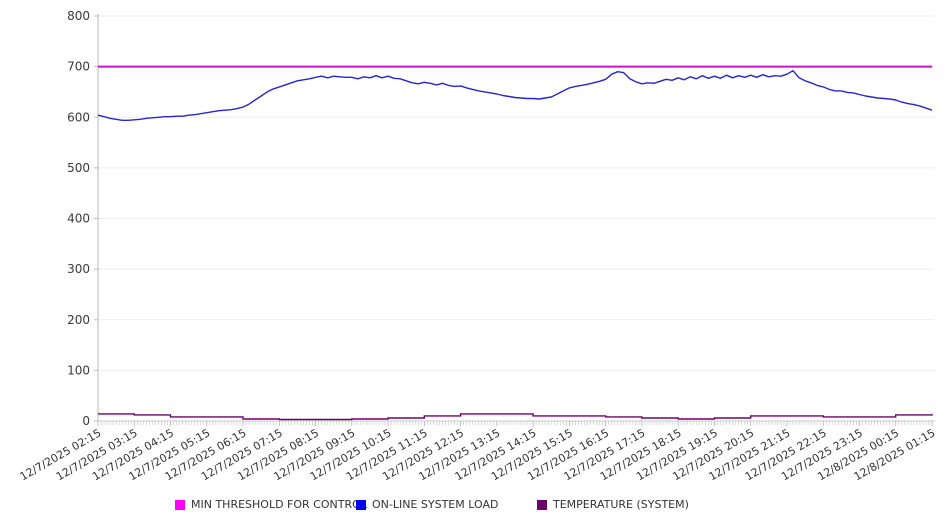 The width and height of the screenshot is (946, 526). What do you see at coordinates (515, 417) in the screenshot?
I see `series-temperature-system` at bounding box center [515, 417].